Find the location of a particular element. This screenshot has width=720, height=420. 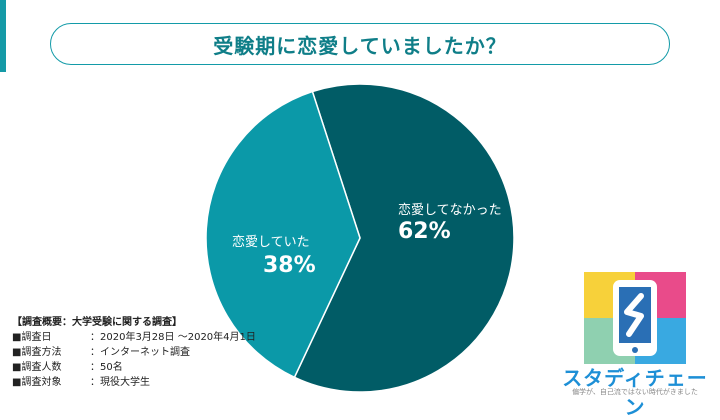

logo-tagline: 偏学が、自己流ではない時代がきました is located at coordinates (635, 392).